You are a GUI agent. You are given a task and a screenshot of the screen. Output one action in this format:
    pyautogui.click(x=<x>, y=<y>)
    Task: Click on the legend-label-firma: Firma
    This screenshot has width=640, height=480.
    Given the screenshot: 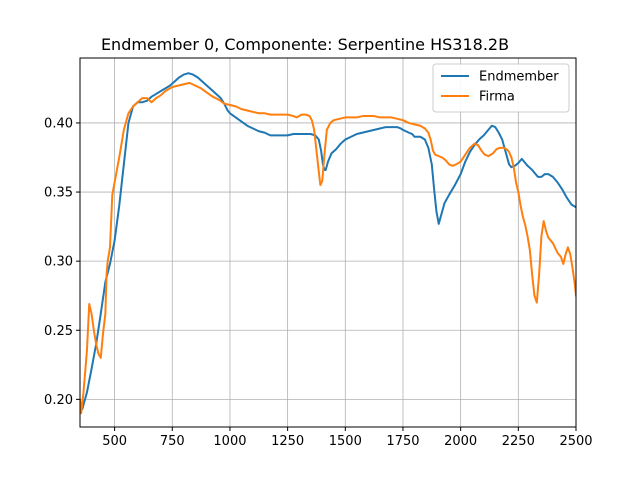 What is the action you would take?
    pyautogui.click(x=497, y=97)
    